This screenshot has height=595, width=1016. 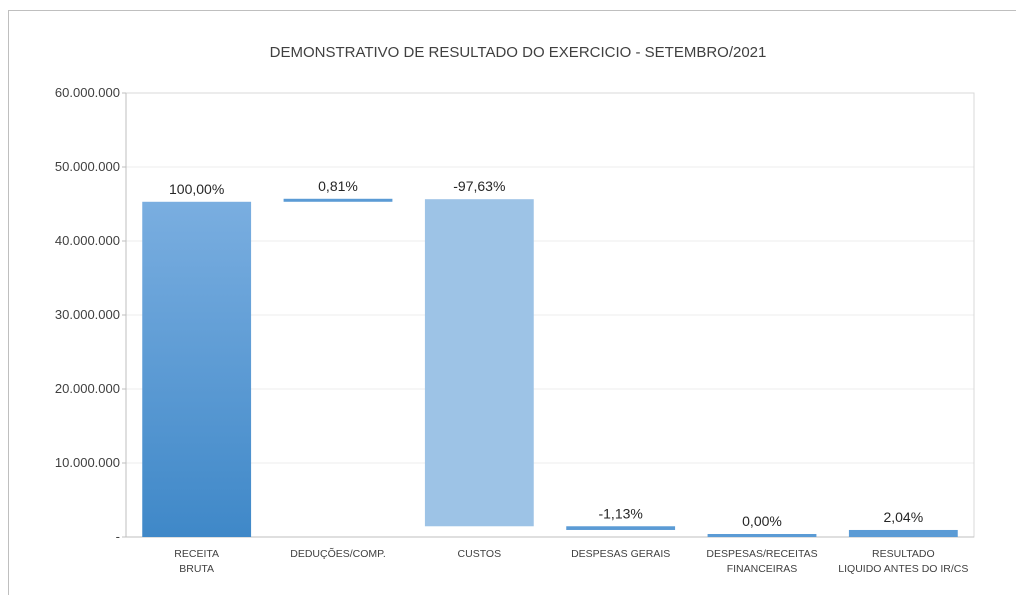 What do you see at coordinates (620, 554) in the screenshot?
I see `x-tick-label: DESPESAS GERAIS` at bounding box center [620, 554].